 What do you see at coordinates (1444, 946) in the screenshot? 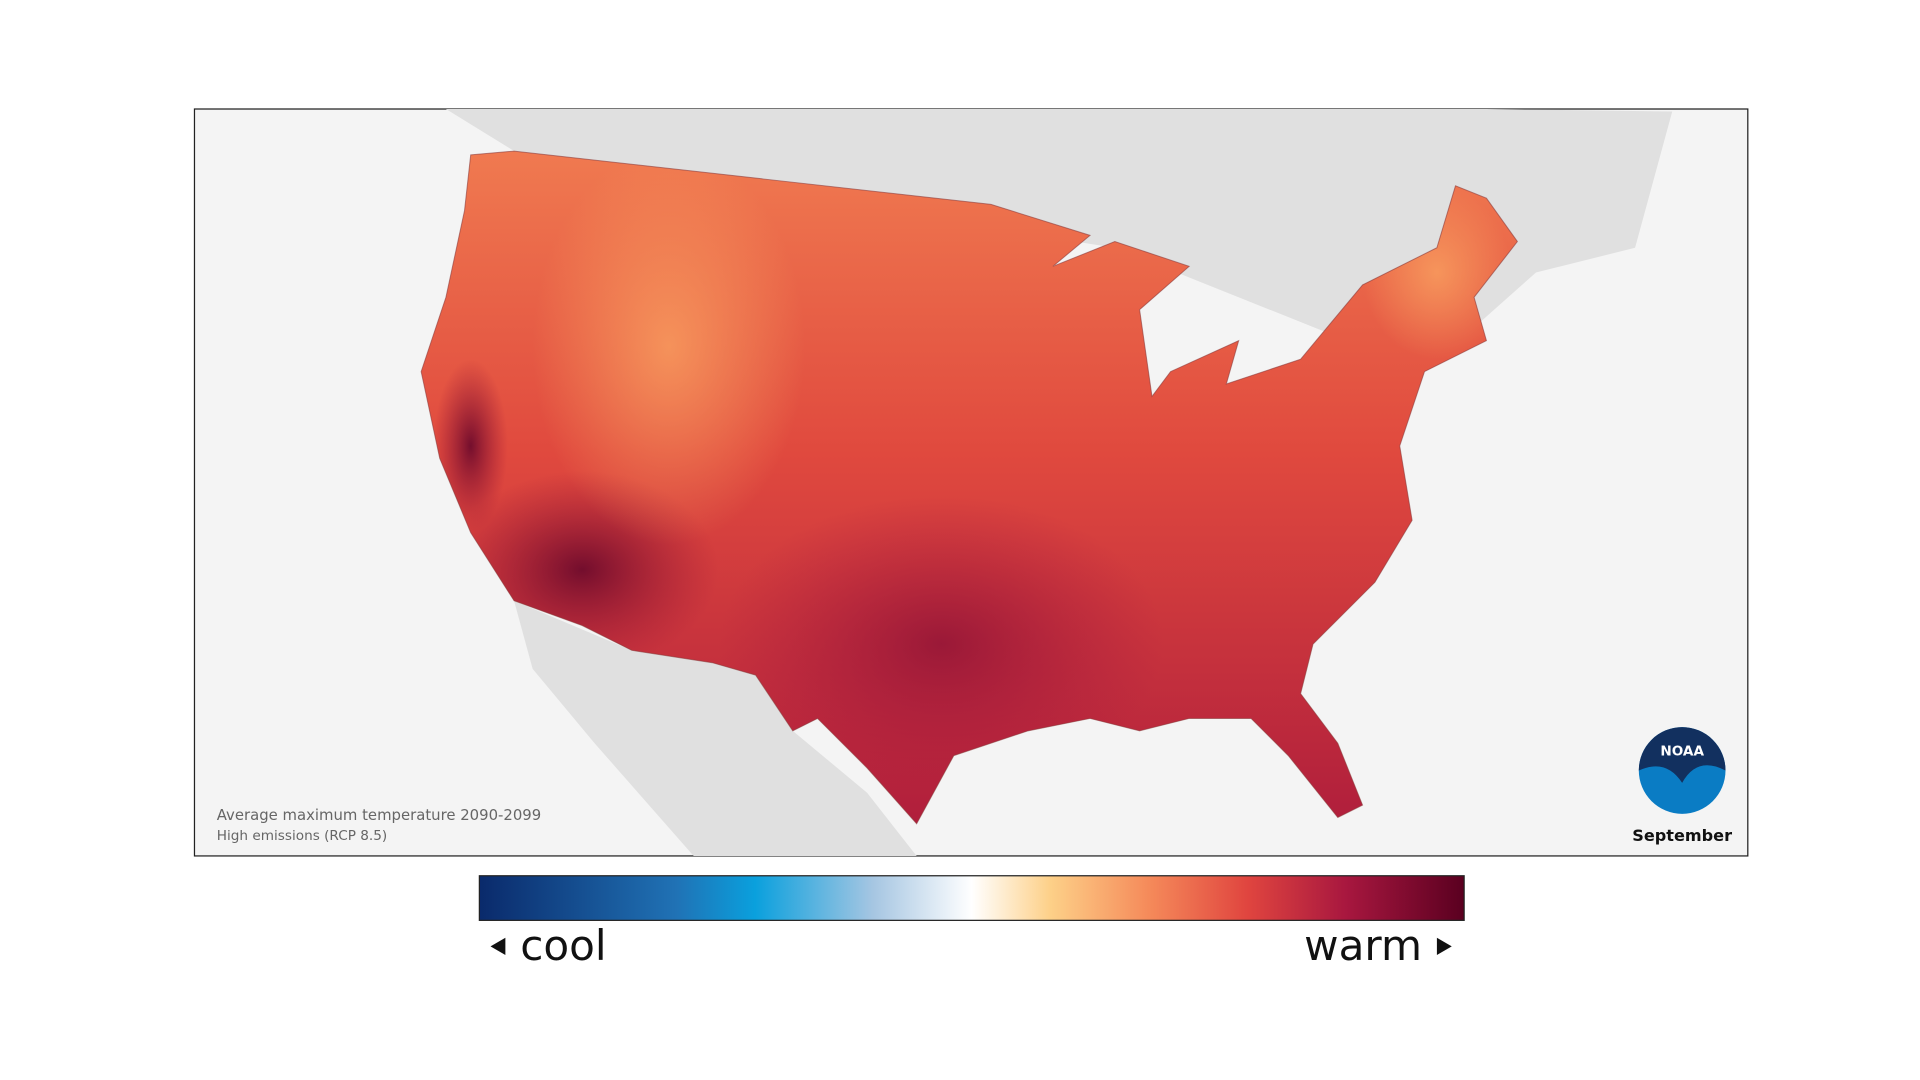
I see `warm-arrow` at bounding box center [1444, 946].